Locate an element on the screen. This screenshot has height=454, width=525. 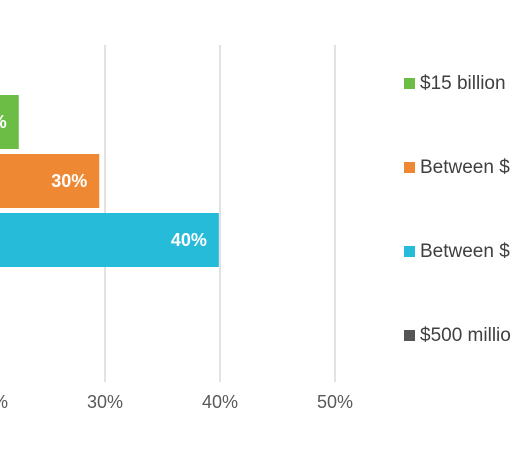
x-tick-label: 40% is located at coordinates (220, 402).